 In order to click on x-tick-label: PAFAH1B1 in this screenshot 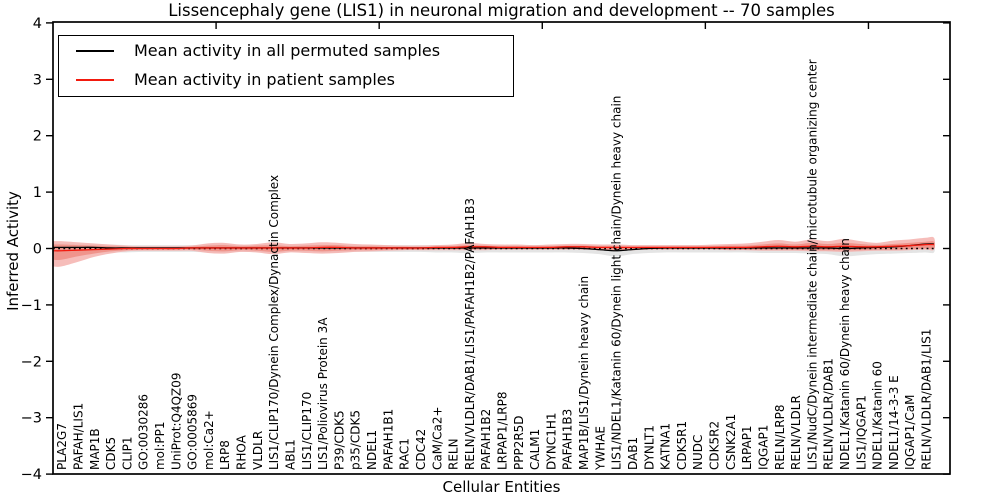, I will do `click(388, 439)`.